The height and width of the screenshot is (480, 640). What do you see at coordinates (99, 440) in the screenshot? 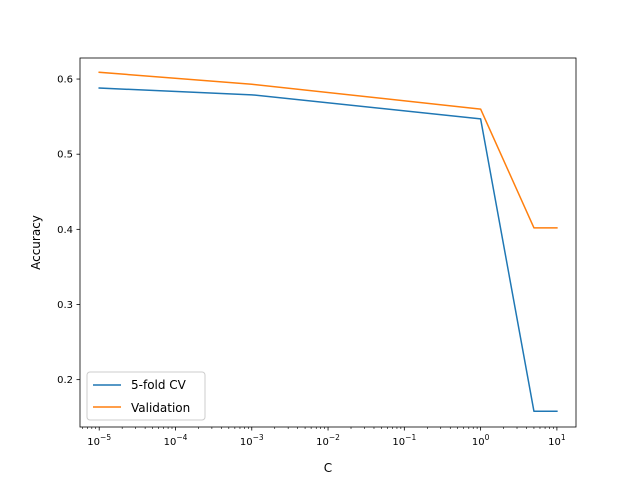
I see `x-tick-label: 10⁻⁵` at bounding box center [99, 440].